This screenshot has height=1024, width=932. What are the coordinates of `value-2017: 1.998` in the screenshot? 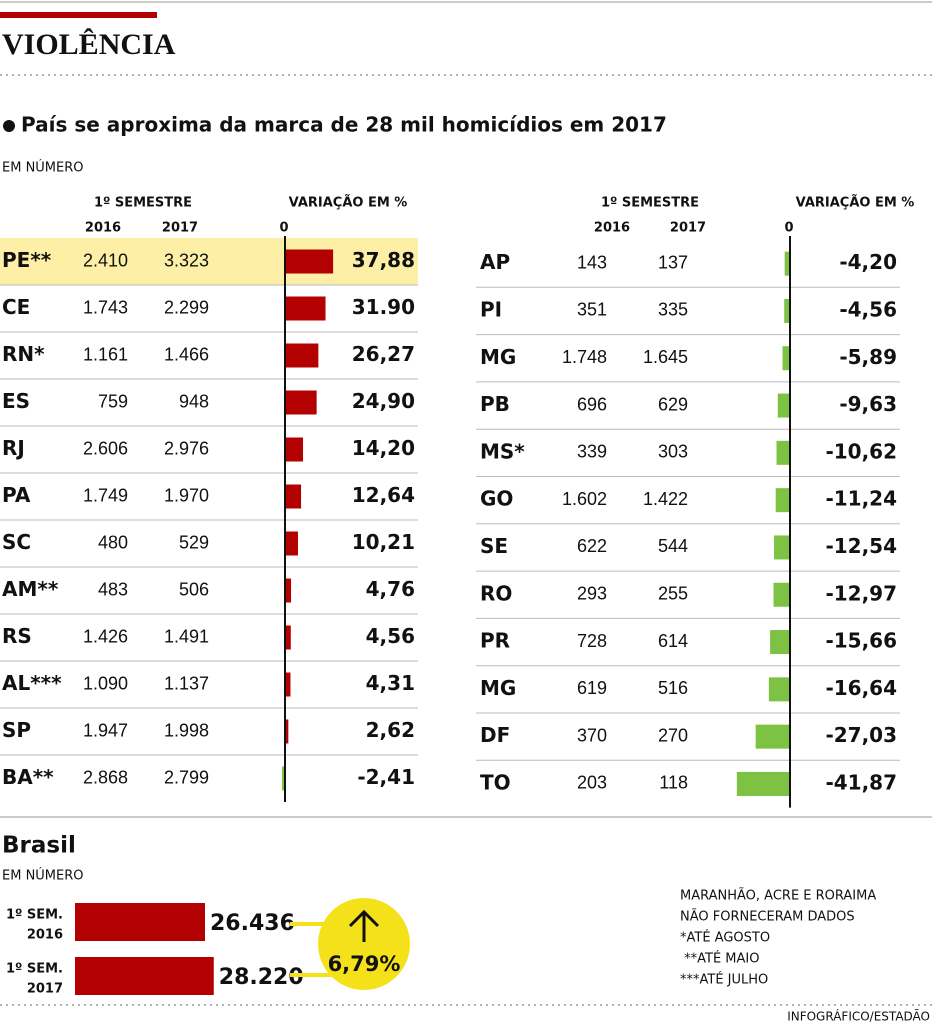 It's located at (186, 730).